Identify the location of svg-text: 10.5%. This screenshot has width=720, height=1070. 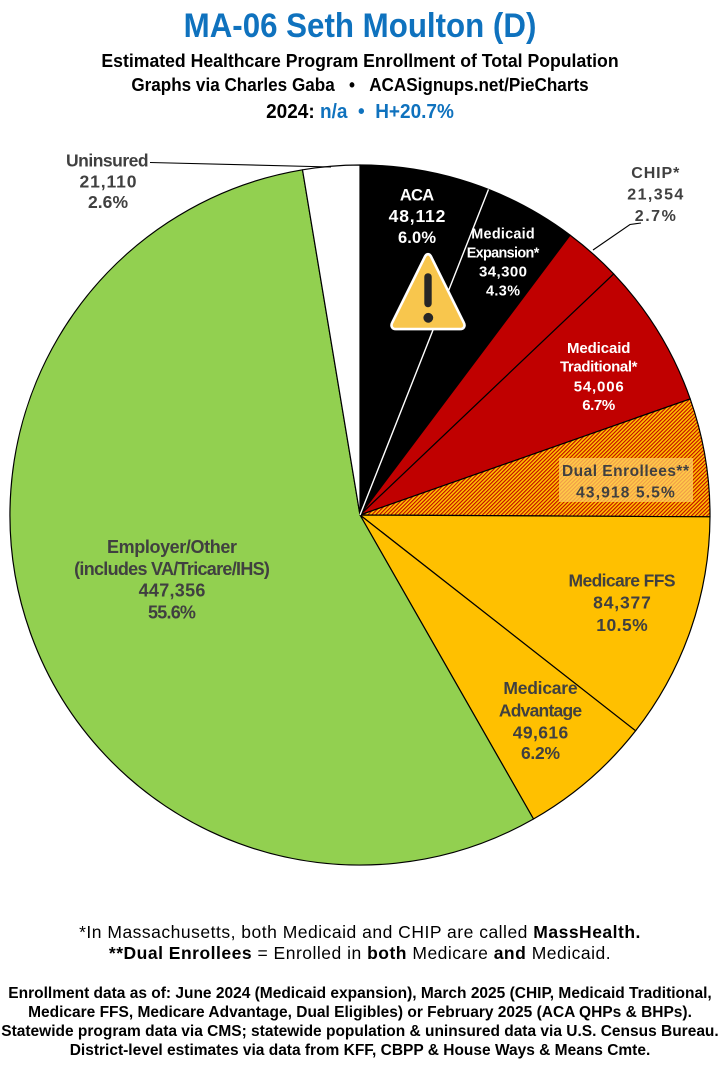
(622, 625).